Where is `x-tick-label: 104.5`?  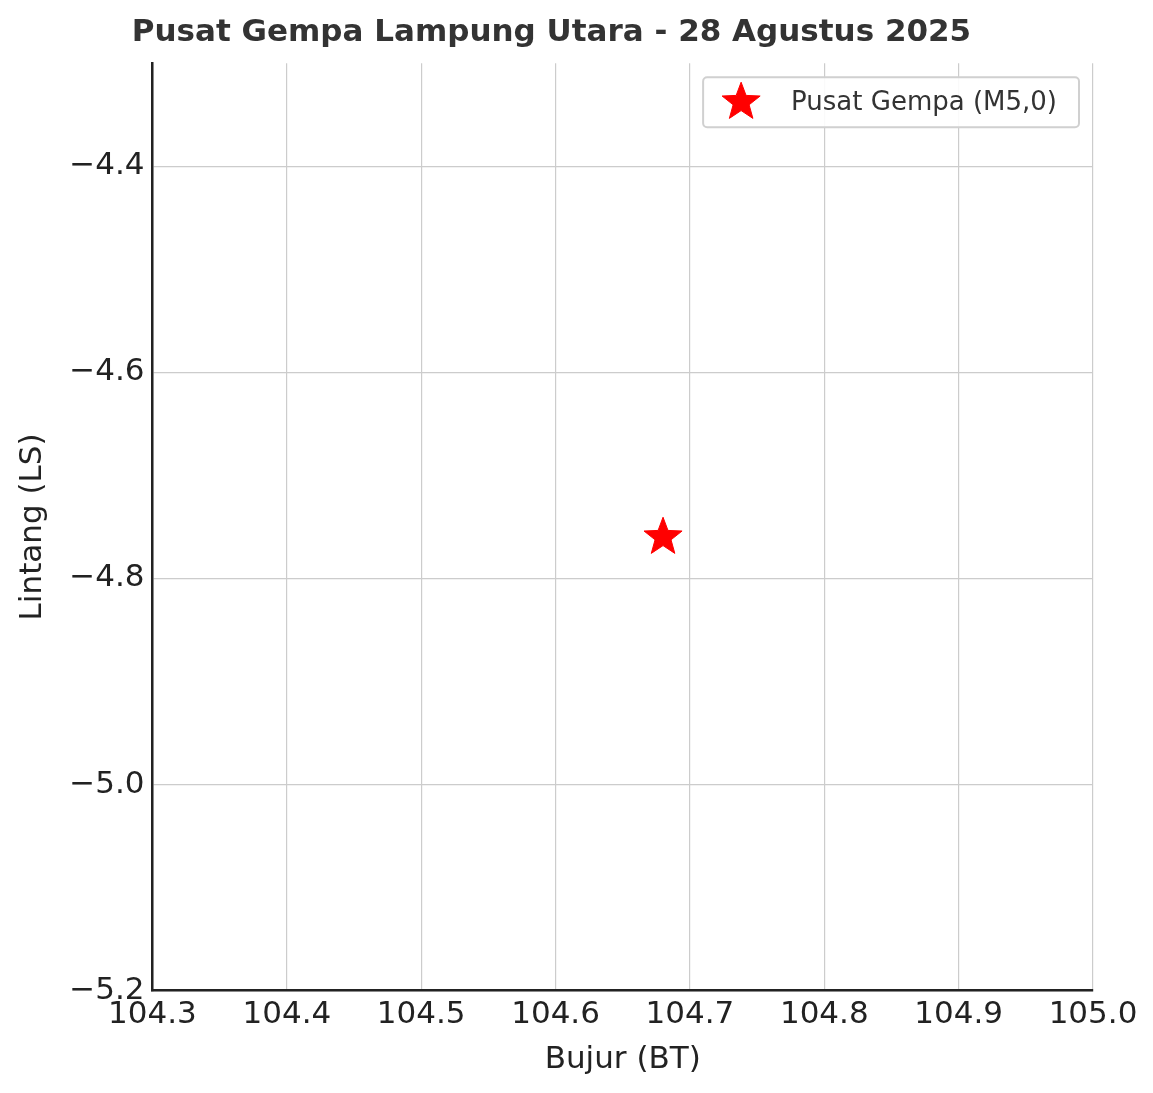 x-tick-label: 104.5 is located at coordinates (421, 1012).